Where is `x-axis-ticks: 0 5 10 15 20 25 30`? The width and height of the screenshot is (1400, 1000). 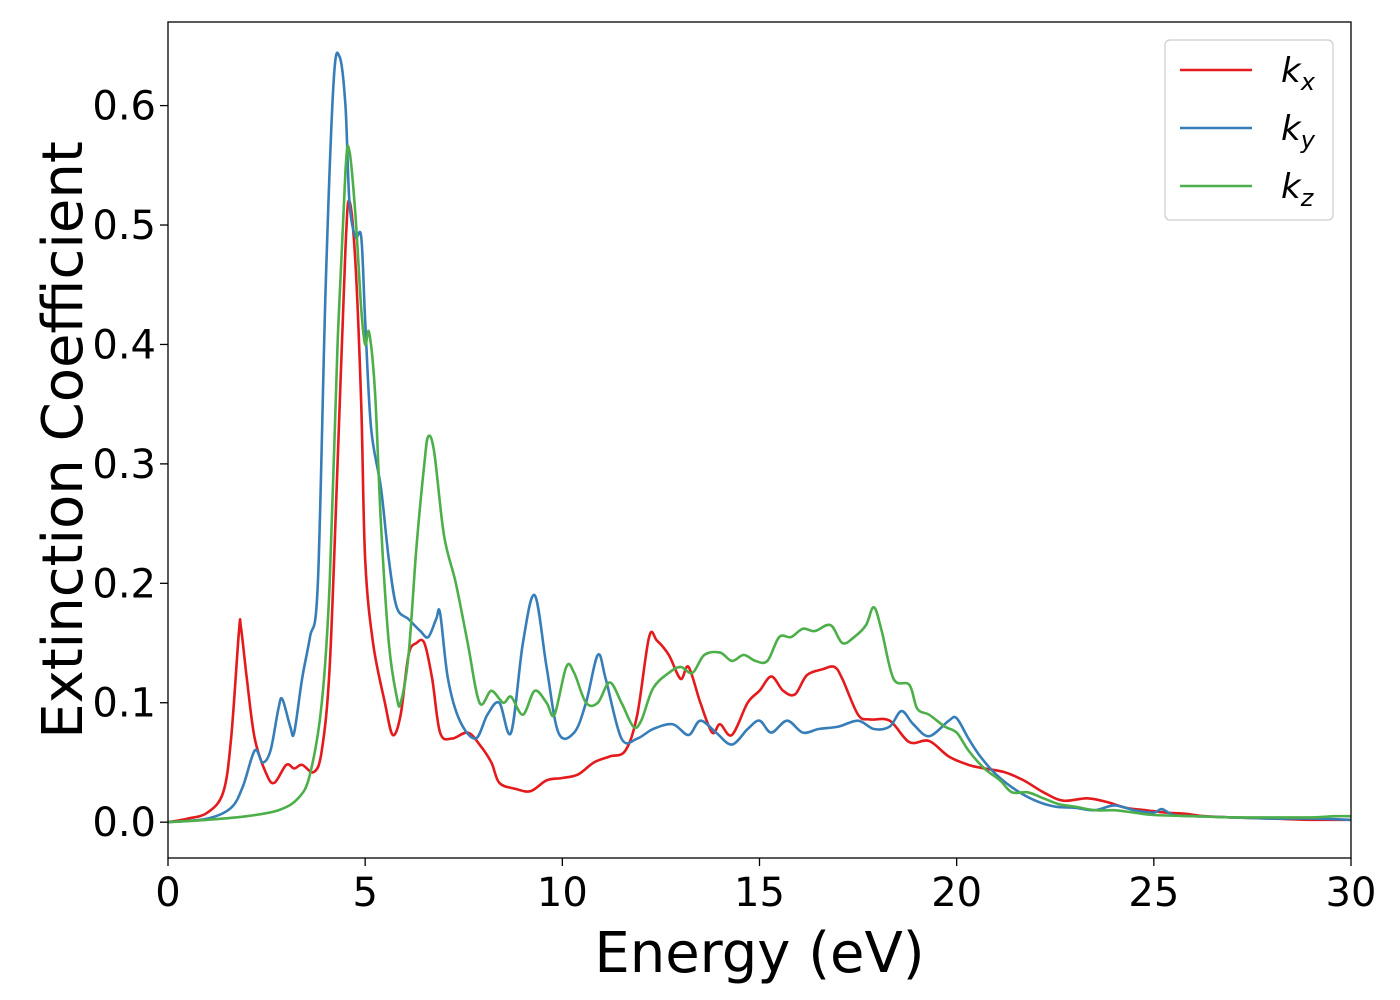 x-axis-ticks: 0 5 10 15 20 25 30 is located at coordinates (765, 887).